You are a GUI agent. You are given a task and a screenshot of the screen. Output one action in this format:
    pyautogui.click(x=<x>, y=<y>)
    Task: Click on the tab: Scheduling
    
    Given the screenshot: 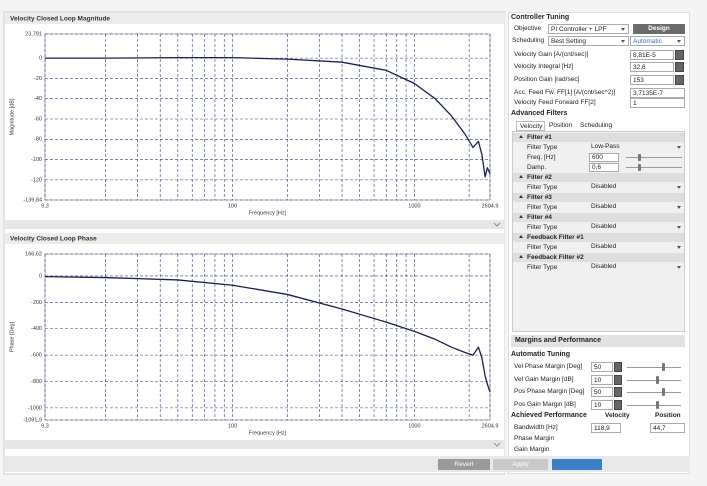 What is the action you would take?
    pyautogui.click(x=596, y=125)
    